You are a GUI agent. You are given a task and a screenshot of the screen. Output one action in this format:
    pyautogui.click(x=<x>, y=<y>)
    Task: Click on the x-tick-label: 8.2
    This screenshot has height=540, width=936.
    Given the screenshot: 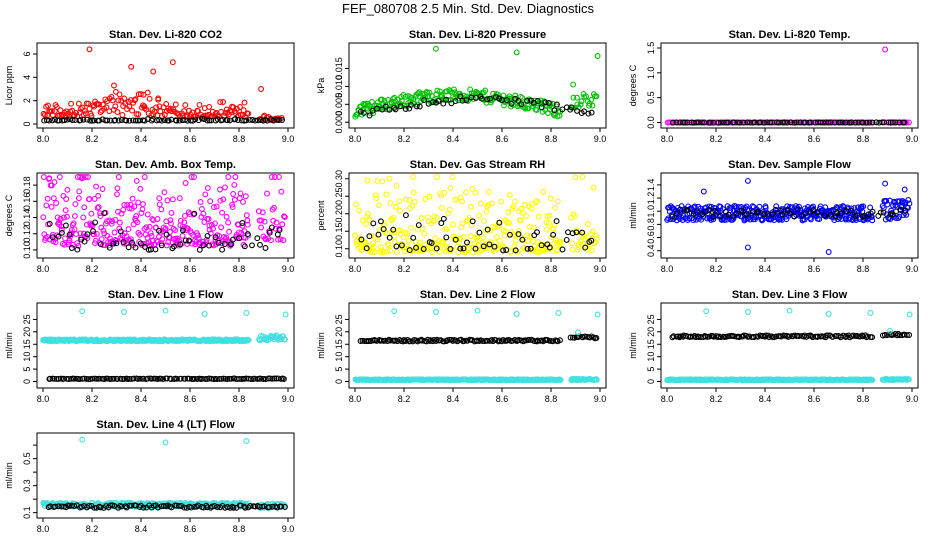 What is the action you would take?
    pyautogui.click(x=716, y=269)
    